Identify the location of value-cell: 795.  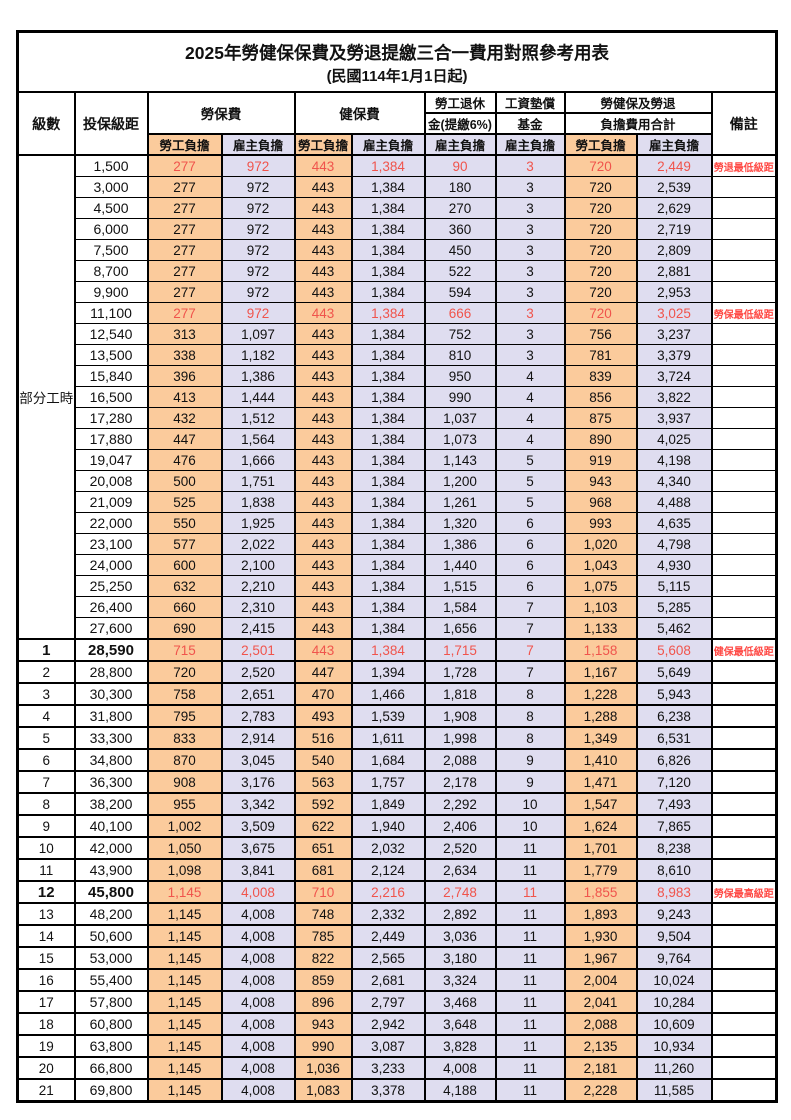
(184, 716).